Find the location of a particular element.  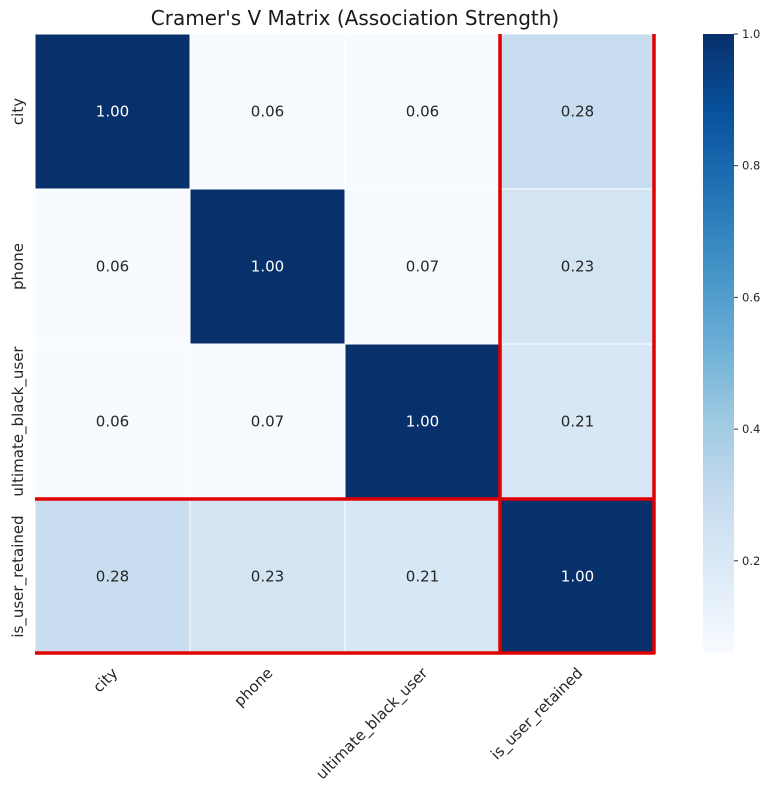

cell-value-label-0-3: 0.28 is located at coordinates (577, 112).